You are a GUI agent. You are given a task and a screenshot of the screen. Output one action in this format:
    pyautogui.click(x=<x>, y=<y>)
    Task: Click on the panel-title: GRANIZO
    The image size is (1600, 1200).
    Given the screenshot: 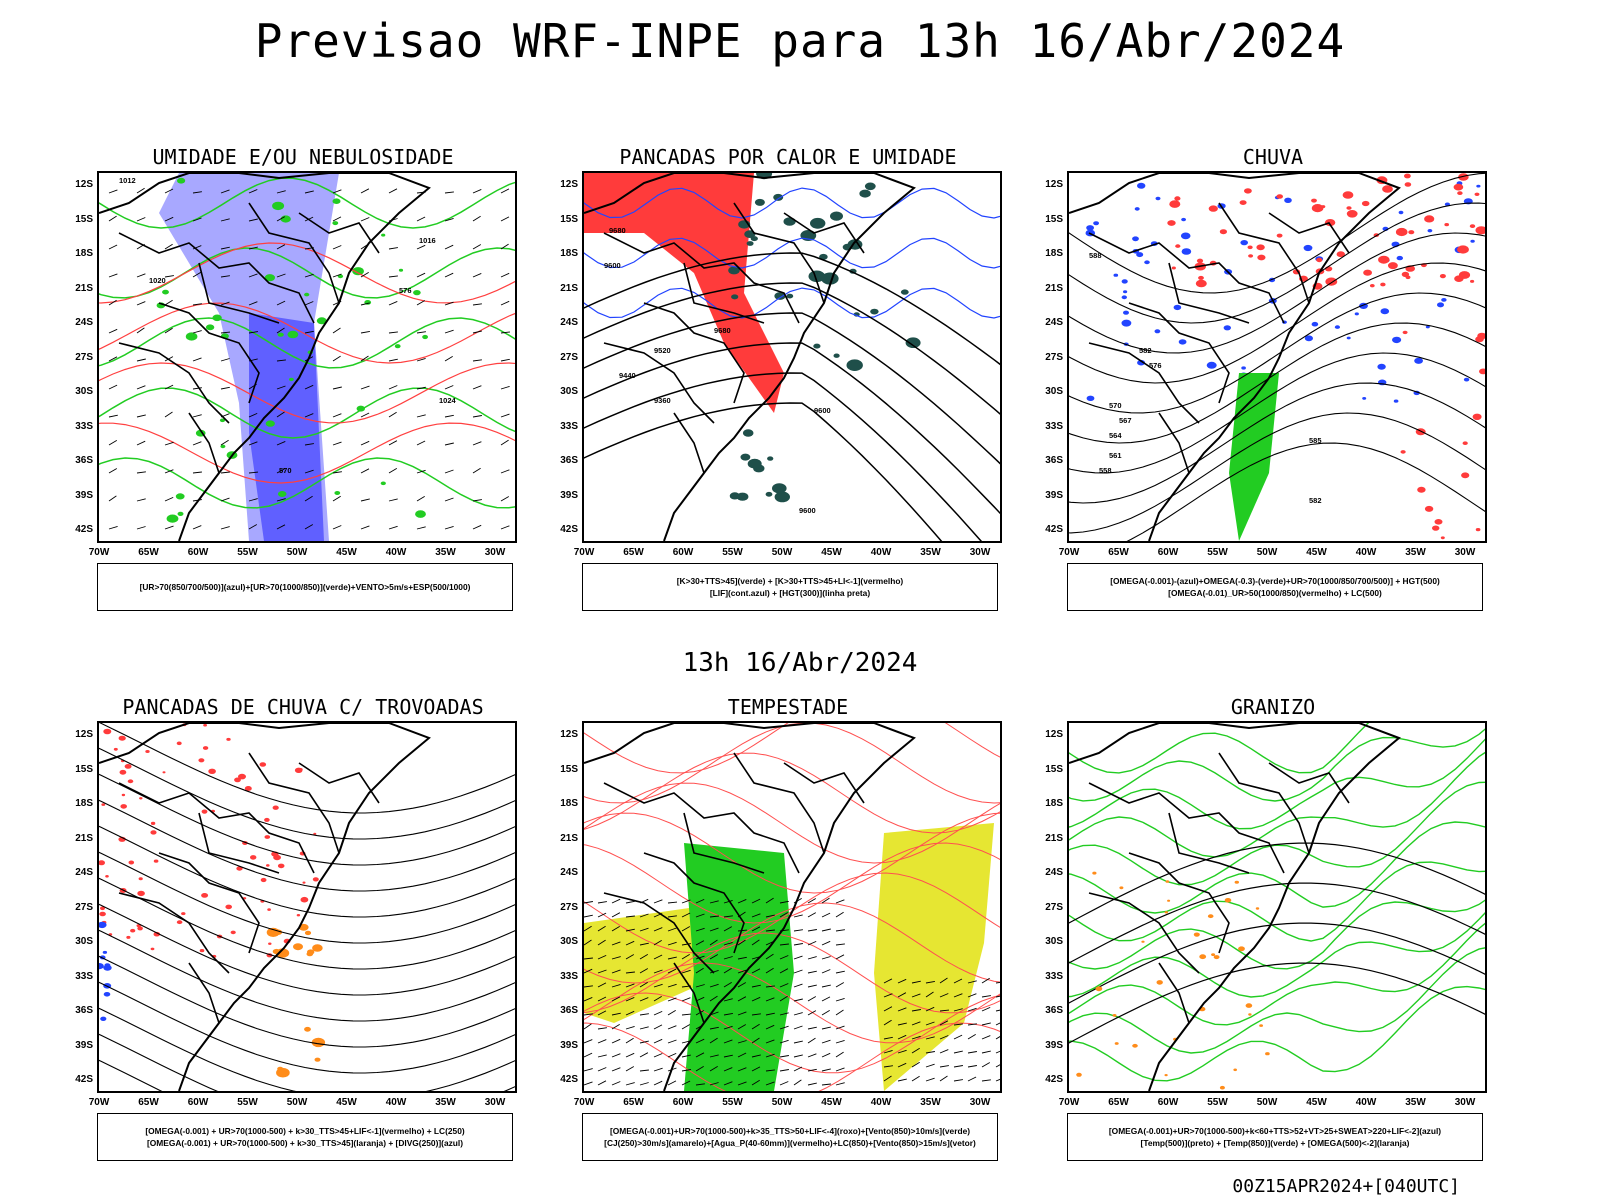 What is the action you would take?
    pyautogui.click(x=1273, y=707)
    